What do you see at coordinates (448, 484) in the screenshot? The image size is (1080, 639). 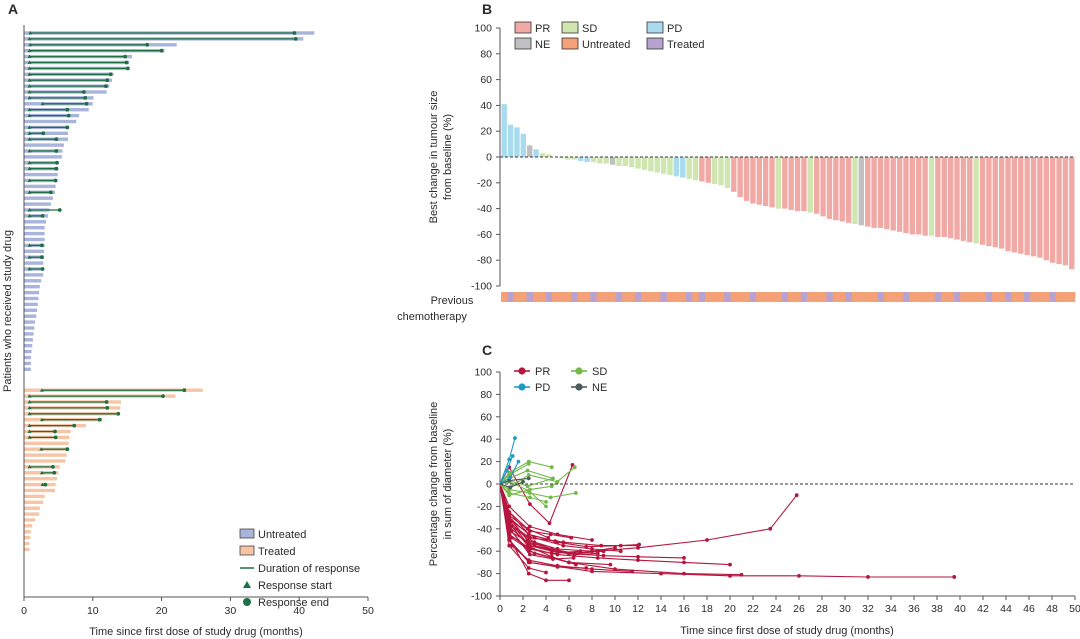 I see `panel-c-y-axis-title-line2: in sum of diameter (%)` at bounding box center [448, 484].